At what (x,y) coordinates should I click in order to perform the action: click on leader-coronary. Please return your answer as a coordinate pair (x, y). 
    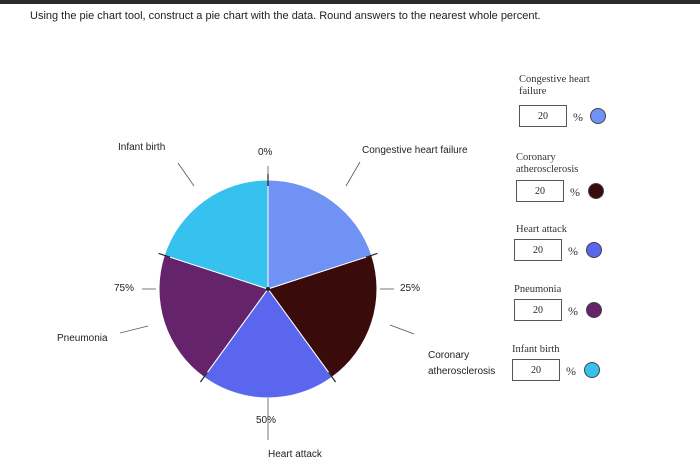
    Looking at the image, I should click on (402, 329).